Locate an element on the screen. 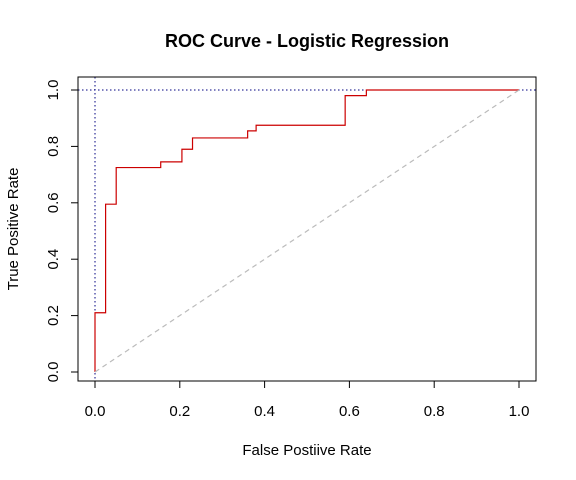  x-axis-label: False Postiive Rate is located at coordinates (306, 450).